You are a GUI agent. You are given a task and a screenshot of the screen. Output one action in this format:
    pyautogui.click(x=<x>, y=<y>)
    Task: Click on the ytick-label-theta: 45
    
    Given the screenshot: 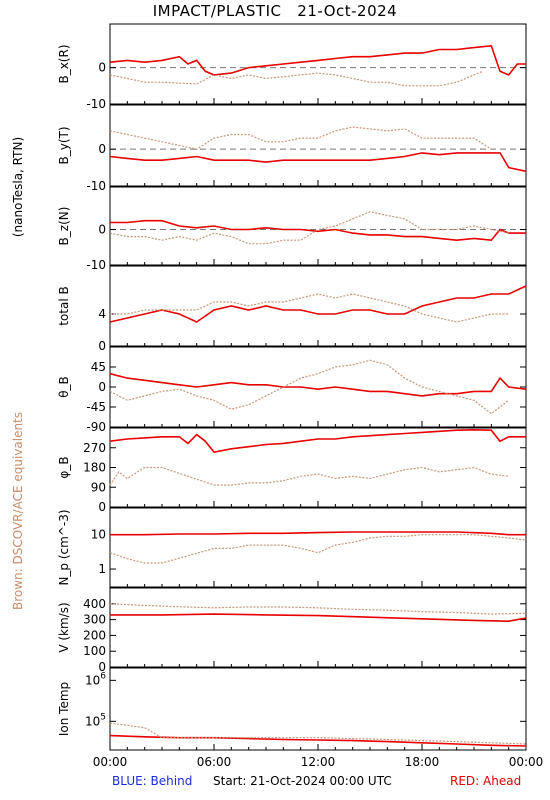 What is the action you would take?
    pyautogui.click(x=98, y=367)
    